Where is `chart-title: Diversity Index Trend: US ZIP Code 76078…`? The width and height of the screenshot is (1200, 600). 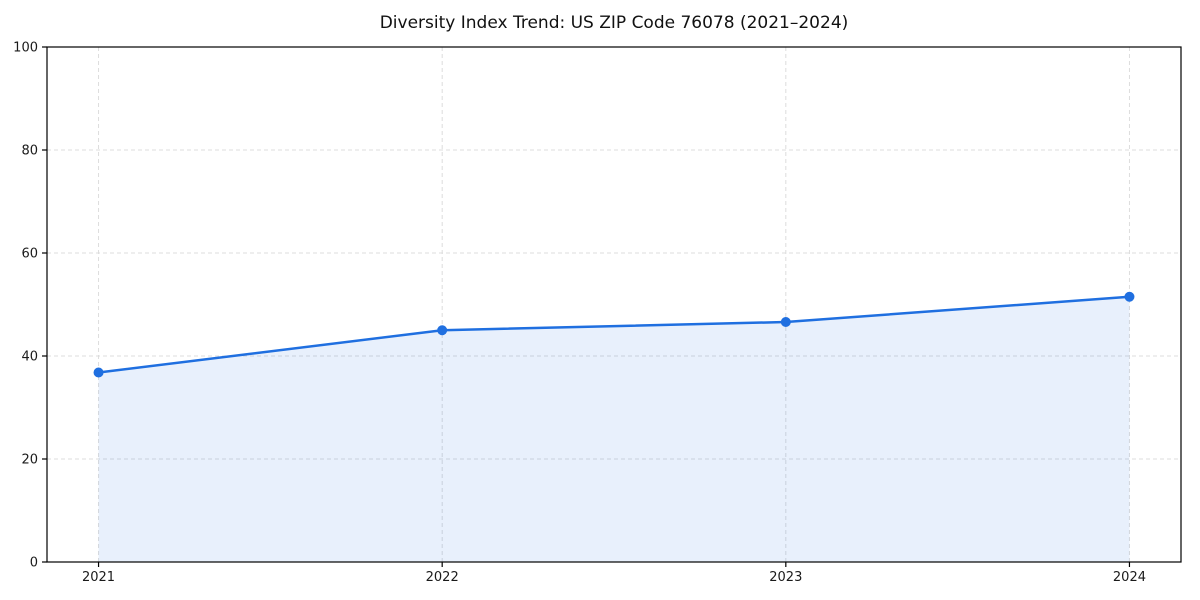
chart-title: Diversity Index Trend: US ZIP Code 76078… is located at coordinates (614, 23).